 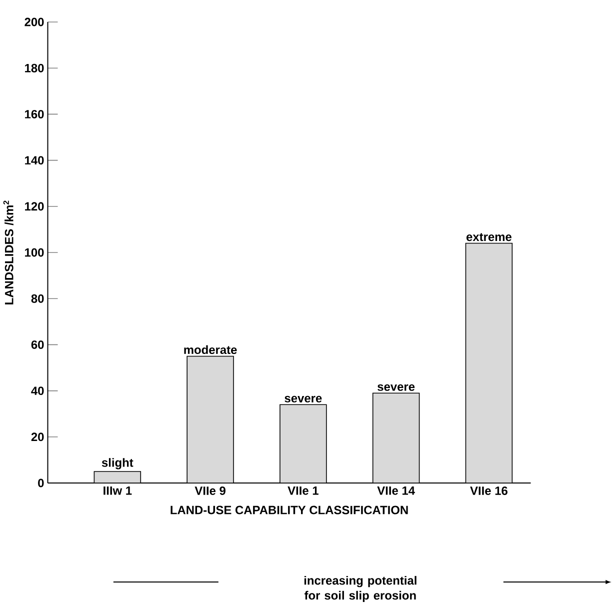 I want to click on y-tick-label: 160, so click(x=34, y=114).